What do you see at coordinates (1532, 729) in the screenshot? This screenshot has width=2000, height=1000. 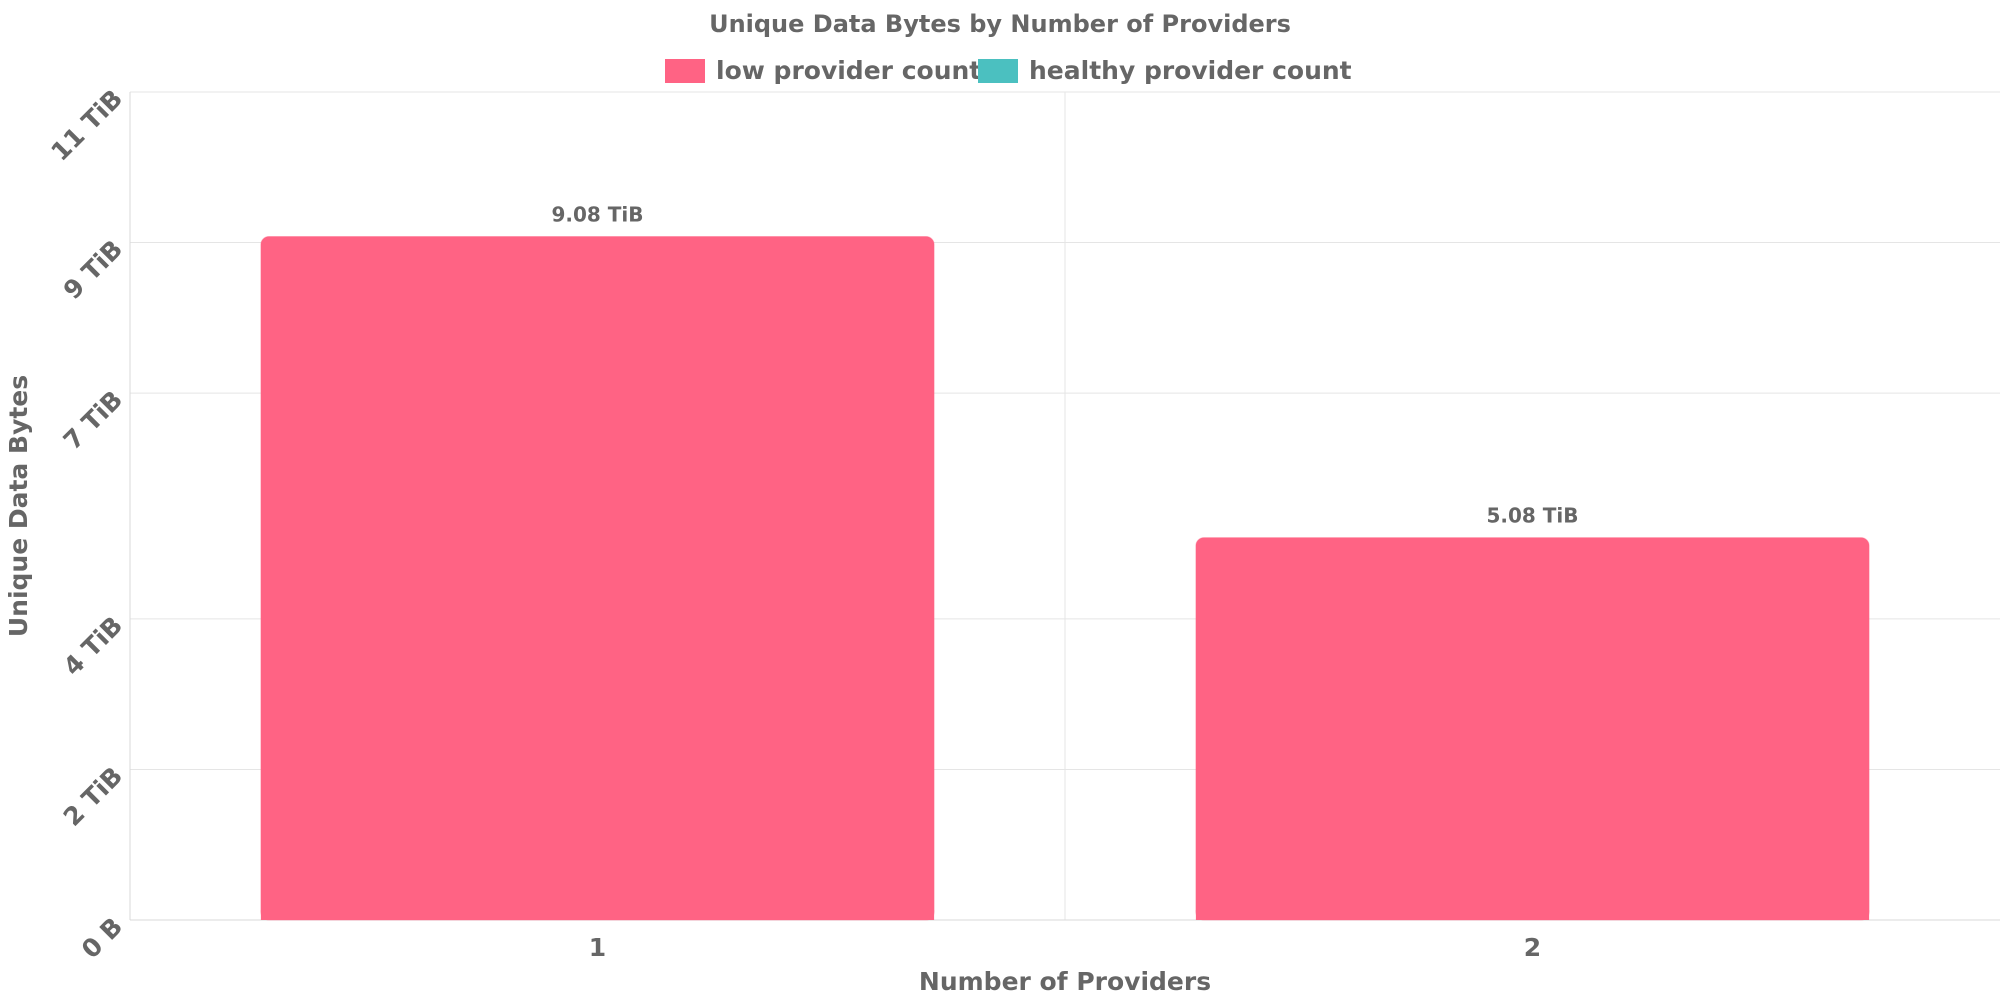 I see `bar` at bounding box center [1532, 729].